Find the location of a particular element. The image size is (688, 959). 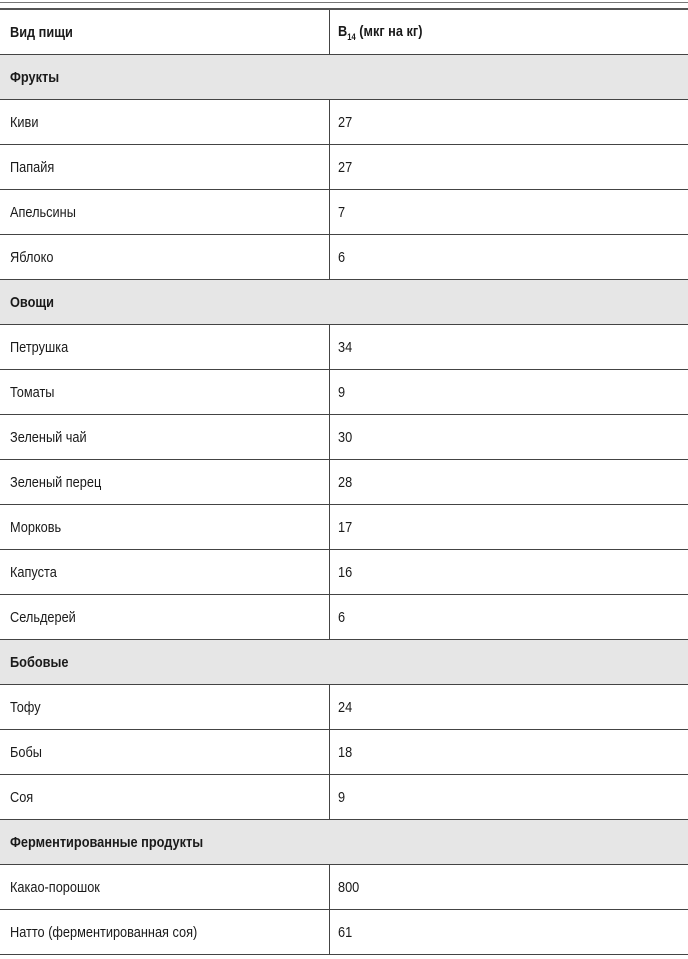

food-cell: Яблоко is located at coordinates (164, 257).